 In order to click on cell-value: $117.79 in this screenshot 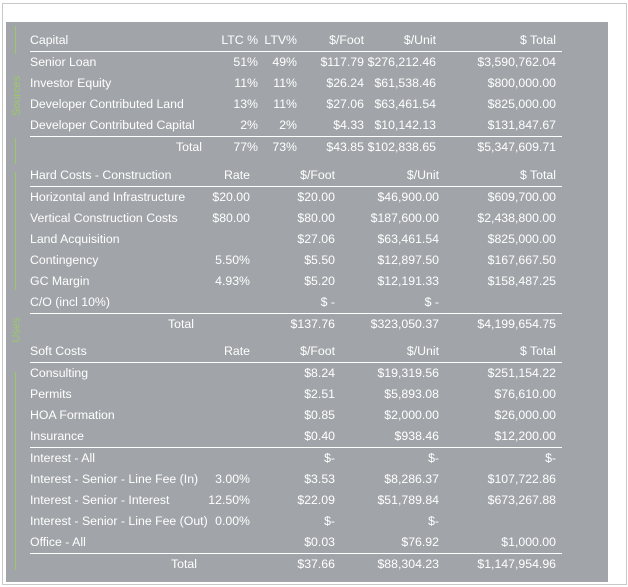, I will do `click(342, 62)`.